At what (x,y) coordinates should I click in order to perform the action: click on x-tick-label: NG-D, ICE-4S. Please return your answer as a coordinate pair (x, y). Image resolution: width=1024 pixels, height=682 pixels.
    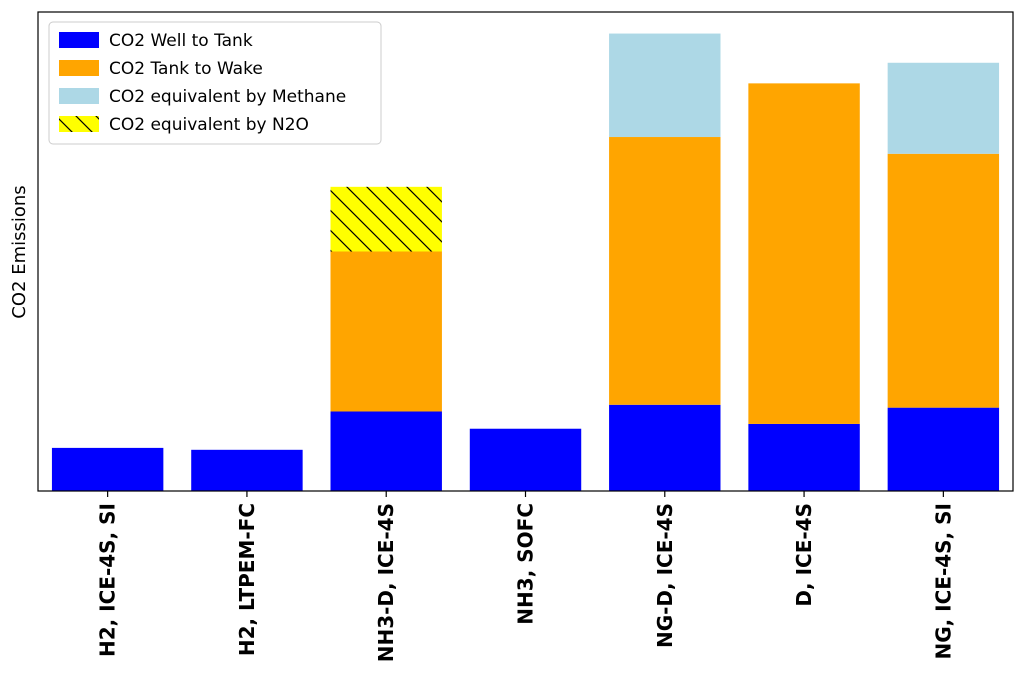
    Looking at the image, I should click on (665, 575).